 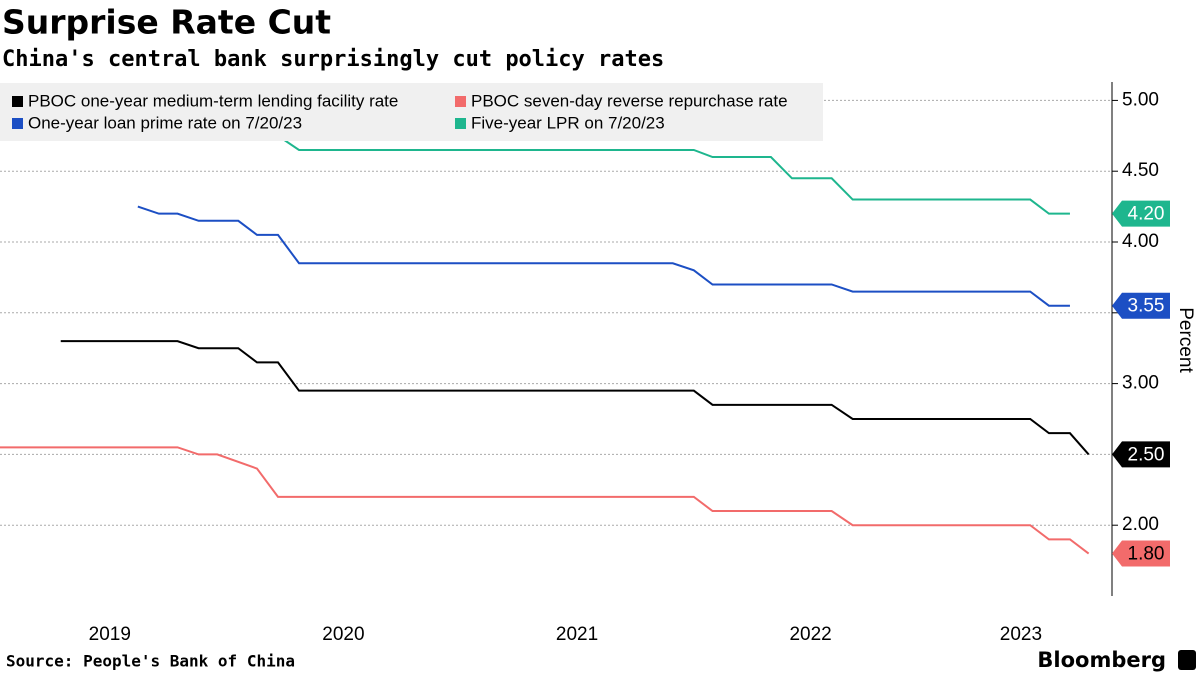 I want to click on end-label: 1.80, so click(x=1146, y=554).